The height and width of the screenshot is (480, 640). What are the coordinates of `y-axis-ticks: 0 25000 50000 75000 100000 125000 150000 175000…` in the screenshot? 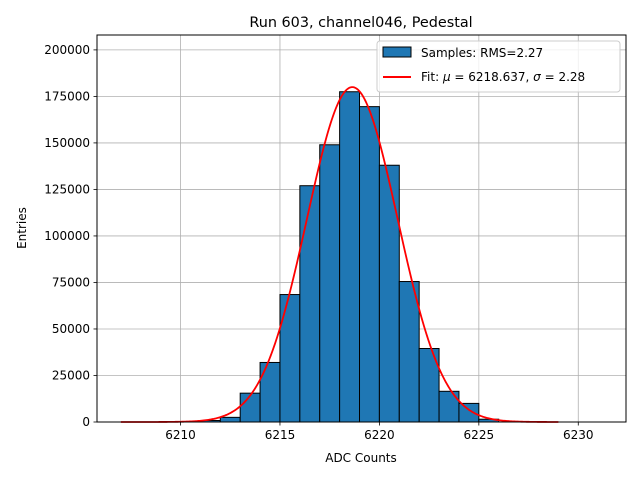 It's located at (70, 236).